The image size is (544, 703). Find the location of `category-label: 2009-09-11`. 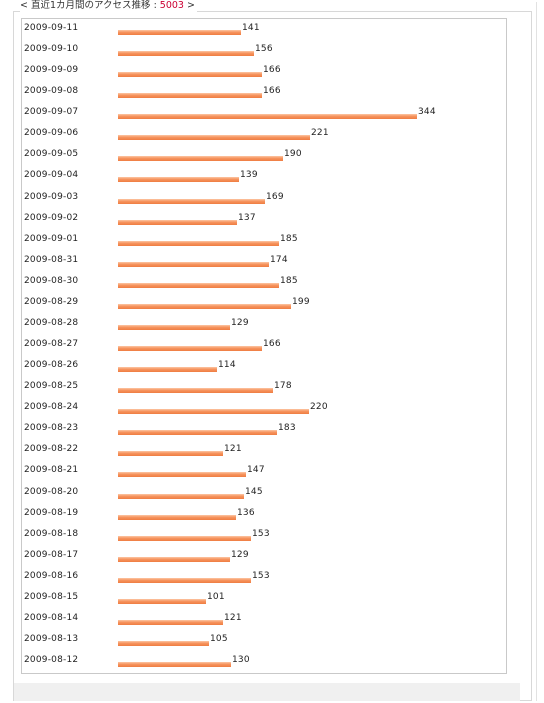

category-label: 2009-09-11 is located at coordinates (51, 28).